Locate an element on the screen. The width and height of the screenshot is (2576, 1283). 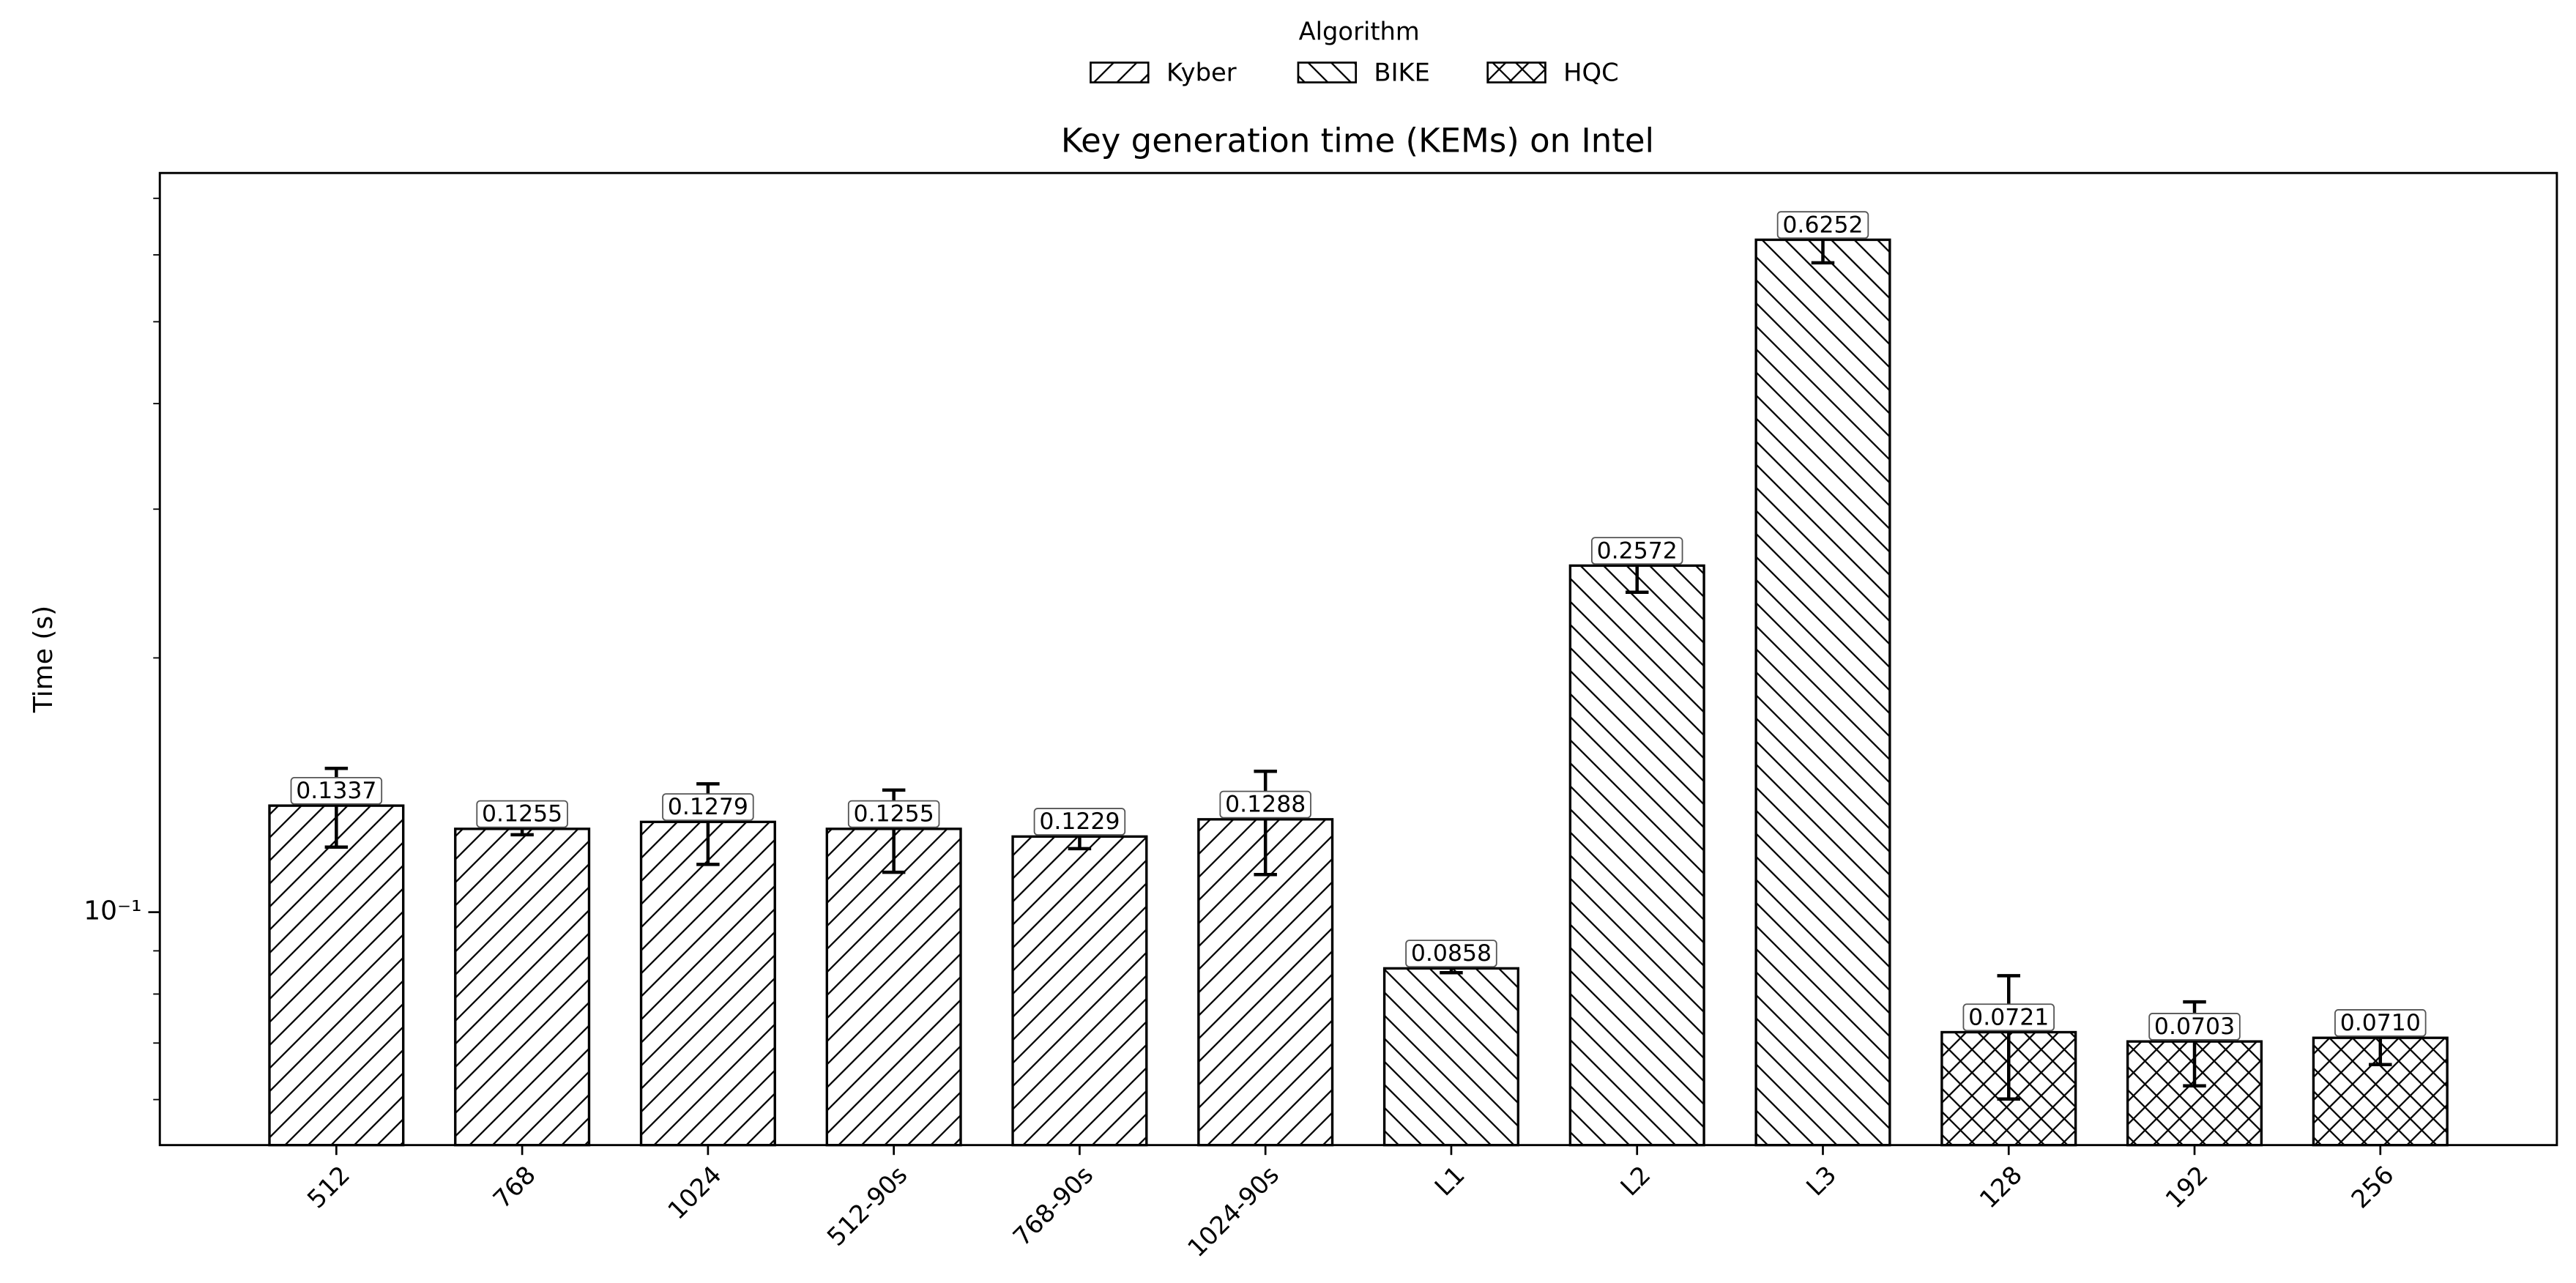
value-label: 0.1229 is located at coordinates (1079, 822).